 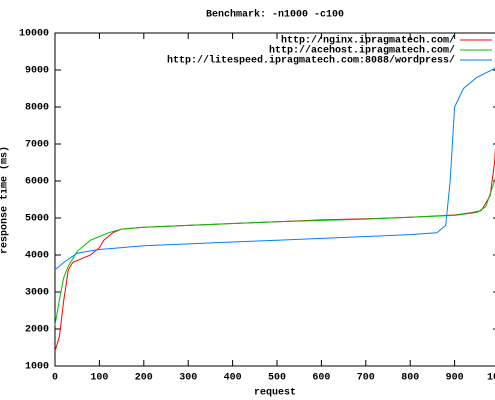 What do you see at coordinates (275, 393) in the screenshot?
I see `x-axis-label: request` at bounding box center [275, 393].